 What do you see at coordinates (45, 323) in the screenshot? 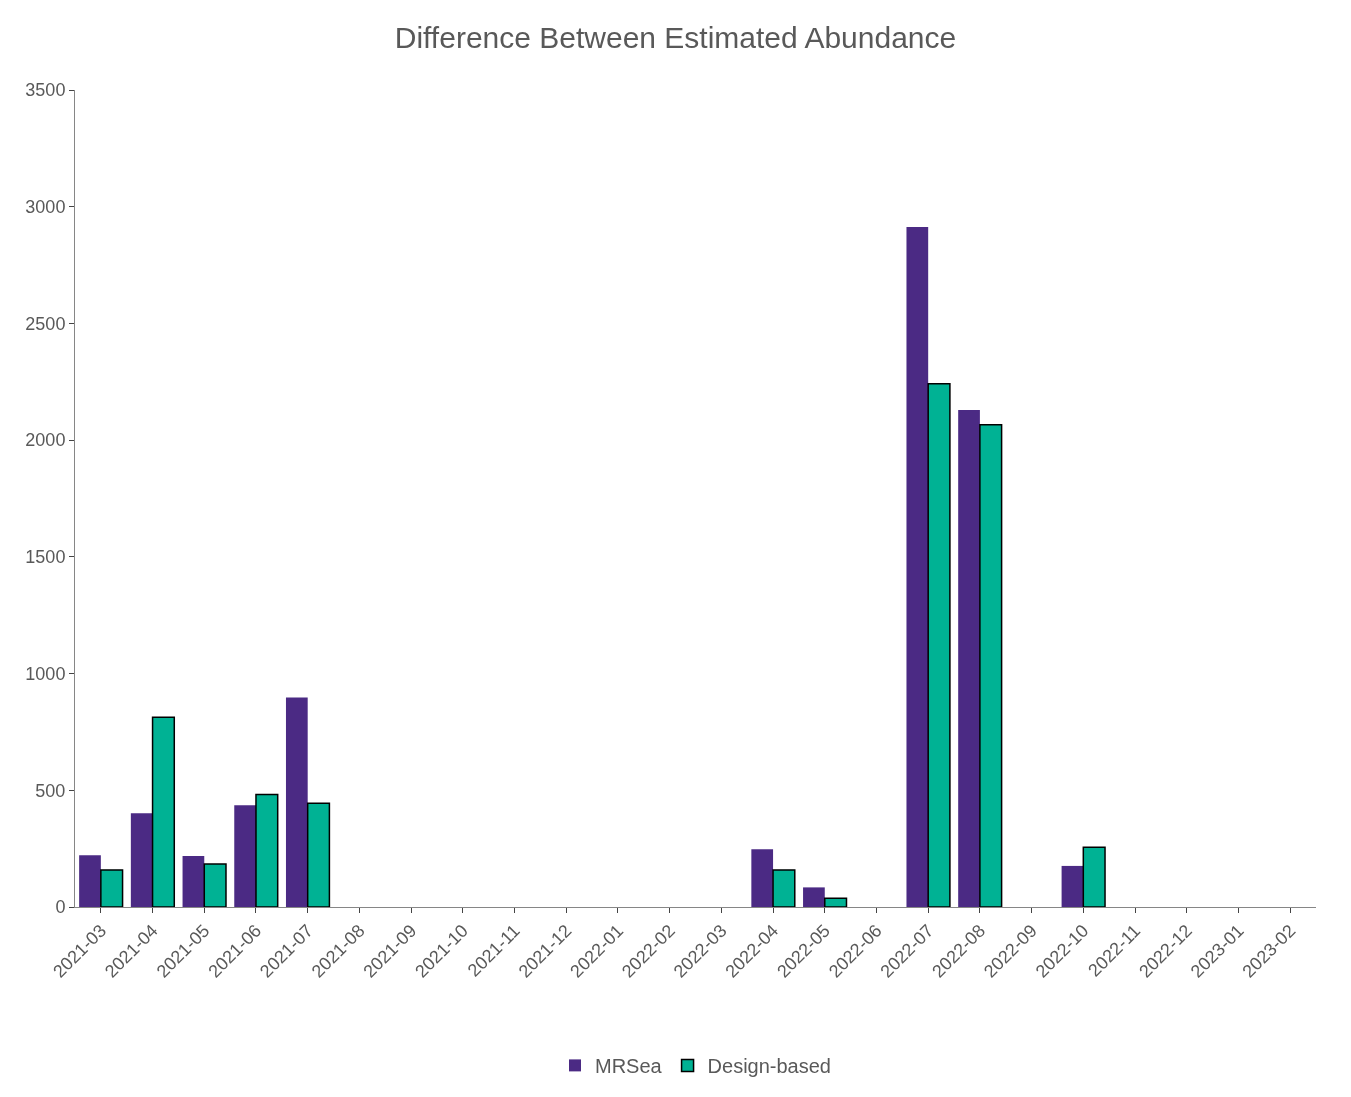
I see `y-tick-label: 2500` at bounding box center [45, 323].